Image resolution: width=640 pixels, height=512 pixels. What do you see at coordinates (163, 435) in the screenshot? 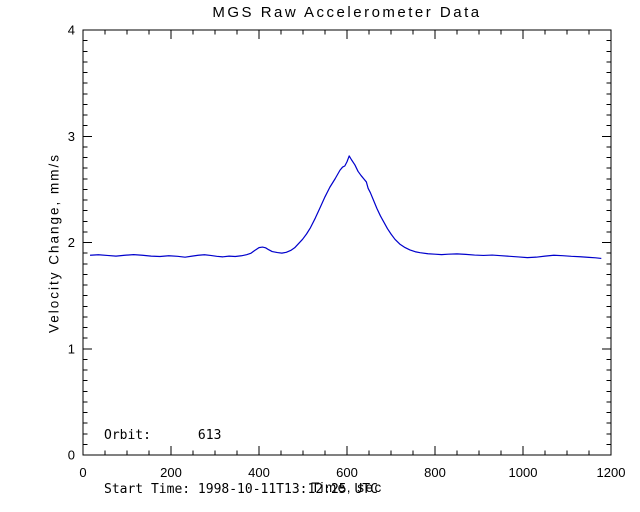
I see `annotation-orbit-line: Orbit: 613` at bounding box center [163, 435].